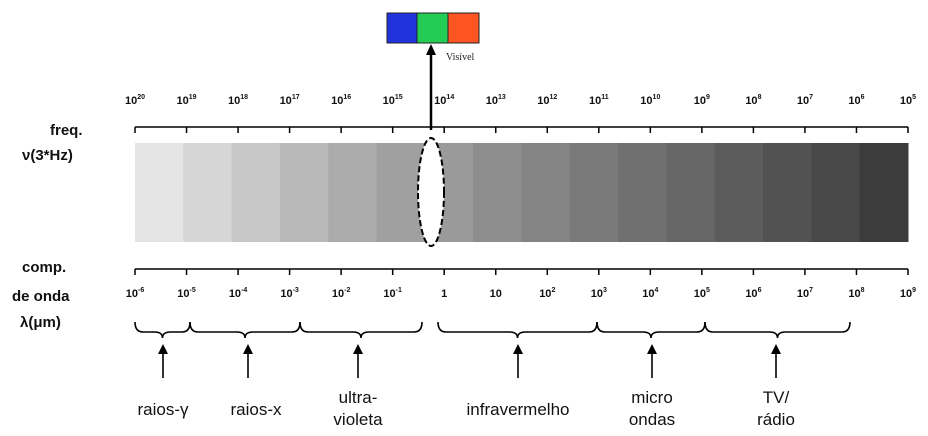 This screenshot has height=436, width=928. I want to click on freq-tick-label: 10¹⁴, so click(444, 100).